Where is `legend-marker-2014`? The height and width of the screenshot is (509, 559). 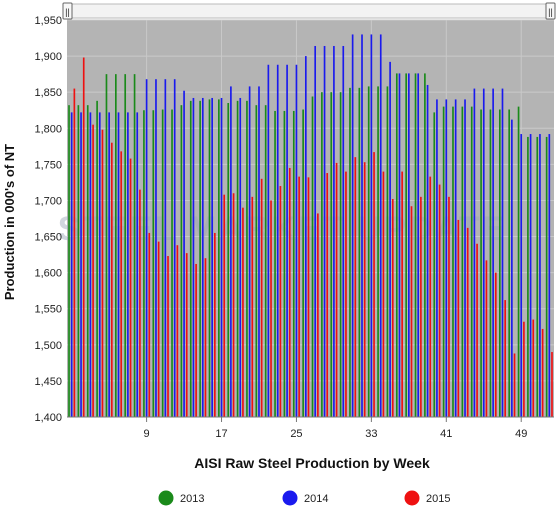 legend-marker-2014 is located at coordinates (290, 498).